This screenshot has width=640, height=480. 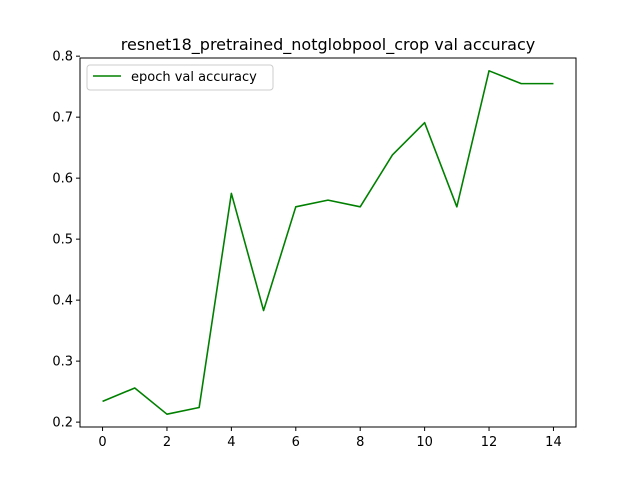 What do you see at coordinates (62, 240) in the screenshot?
I see `y-tick-label: 0.5` at bounding box center [62, 240].